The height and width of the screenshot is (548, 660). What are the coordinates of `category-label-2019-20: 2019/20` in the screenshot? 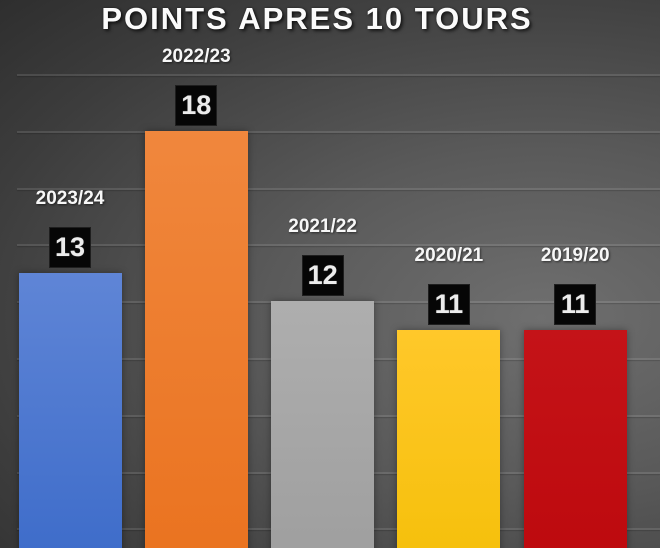 It's located at (575, 255).